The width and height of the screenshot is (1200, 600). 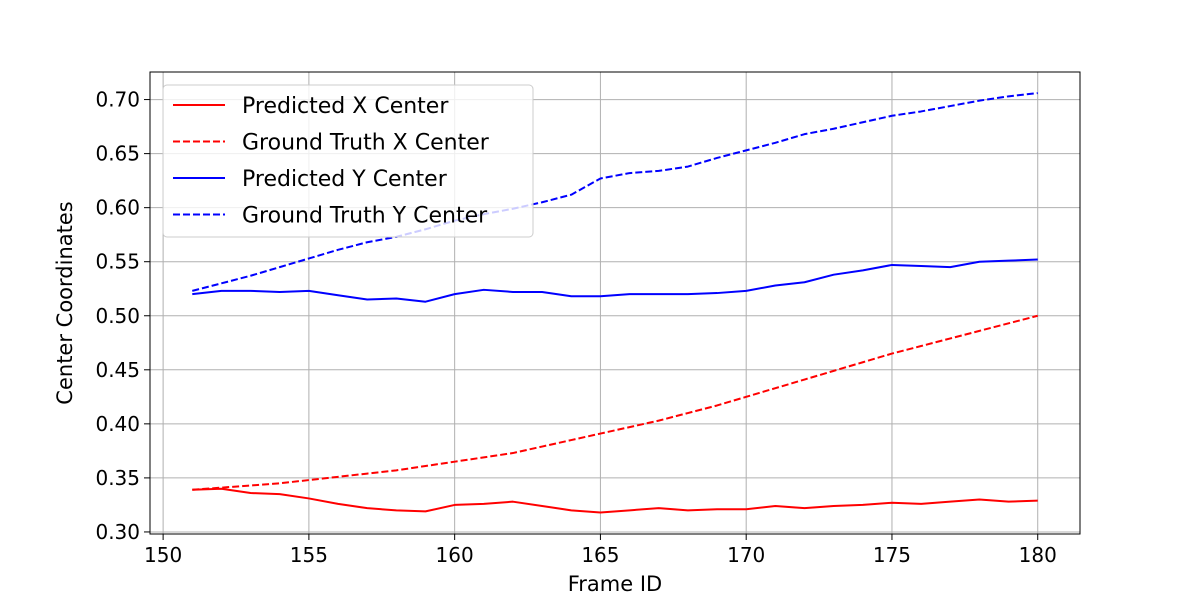 What do you see at coordinates (615, 500) in the screenshot?
I see `series-line-predicted-x-center` at bounding box center [615, 500].